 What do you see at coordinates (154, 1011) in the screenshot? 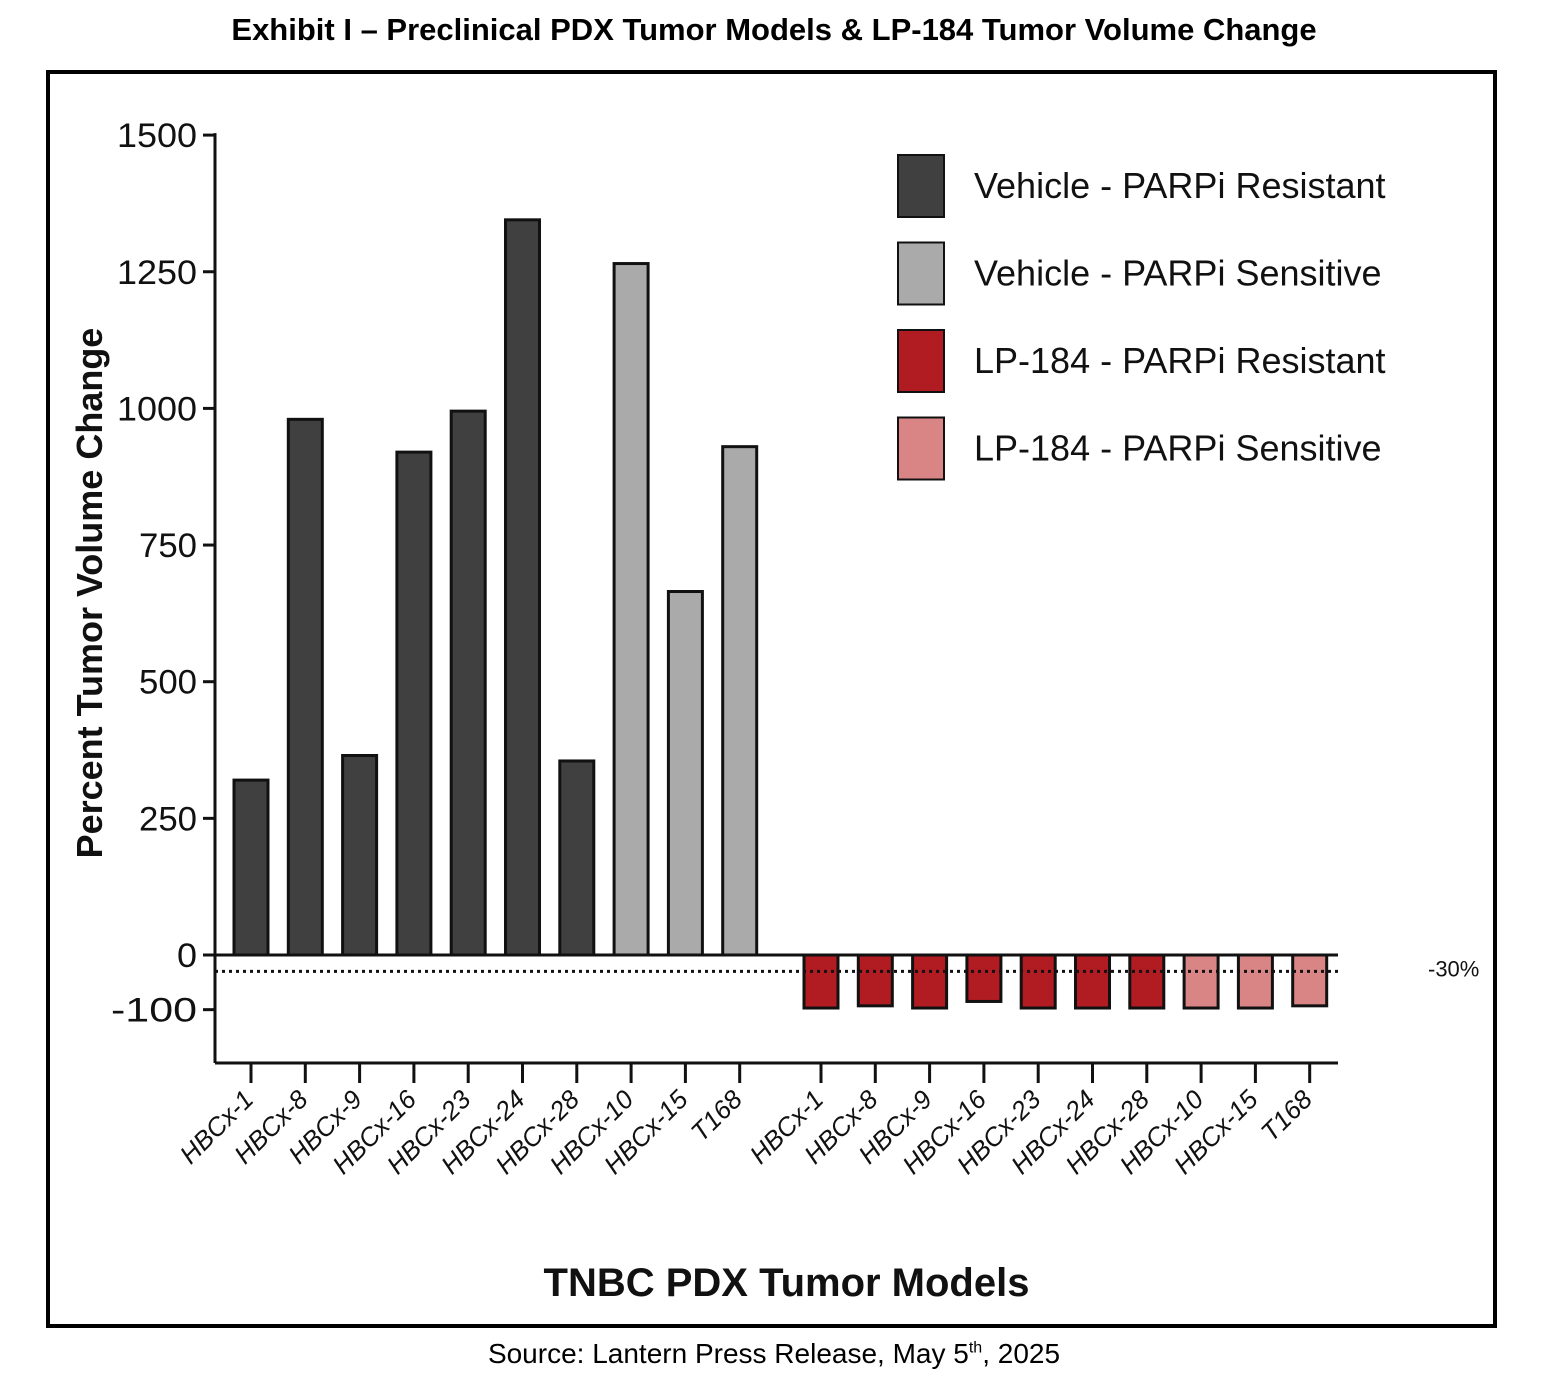
I see `y-tick-label: -100` at bounding box center [154, 1011].